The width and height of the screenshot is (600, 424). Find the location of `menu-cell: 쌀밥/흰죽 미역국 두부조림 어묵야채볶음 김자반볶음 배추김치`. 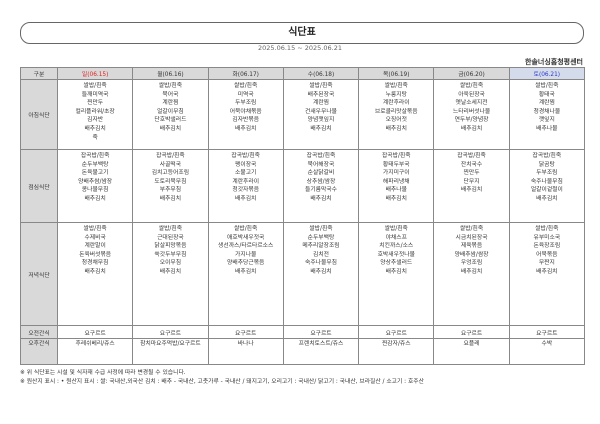

menu-cell: 쌀밥/흰죽 미역국 두부조림 어묵야채볶음 김자반볶음 배추김치 is located at coordinates (245, 114).